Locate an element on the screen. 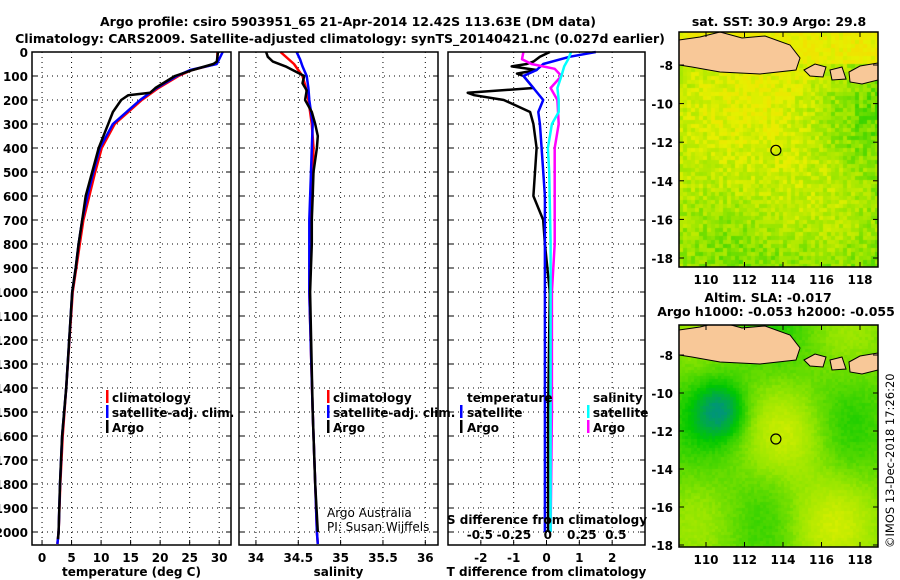 The height and width of the screenshot is (580, 900). x-tick-label: -1 is located at coordinates (513, 558).